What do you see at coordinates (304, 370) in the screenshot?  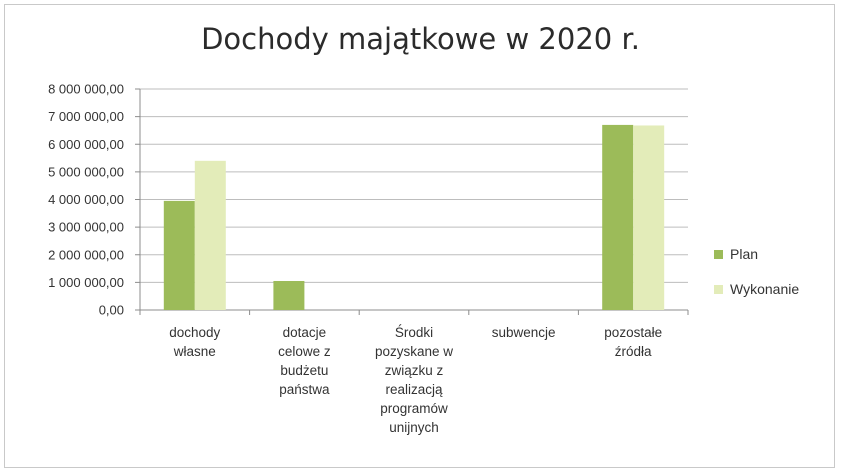 I see `x-category-label: budżetu` at bounding box center [304, 370].